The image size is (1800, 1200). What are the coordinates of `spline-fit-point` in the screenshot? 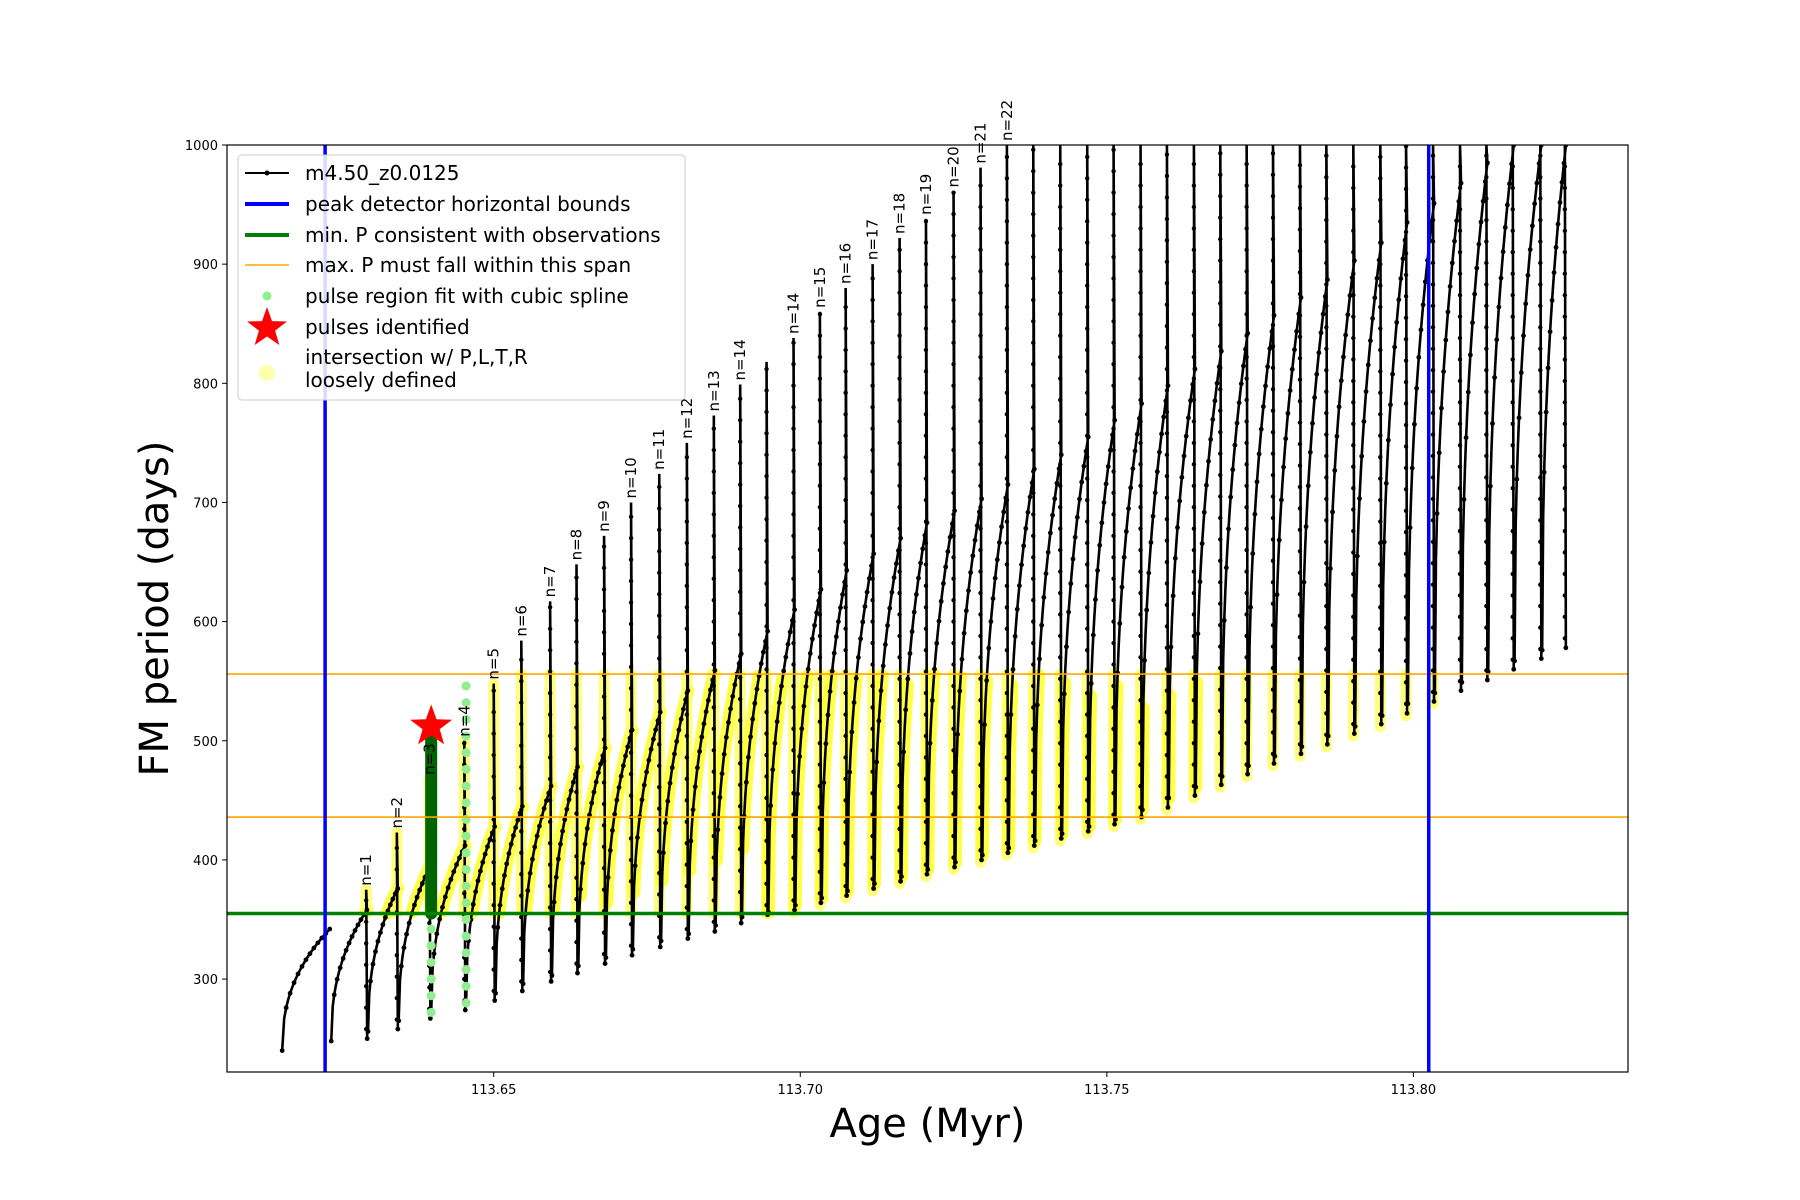 It's located at (466, 769).